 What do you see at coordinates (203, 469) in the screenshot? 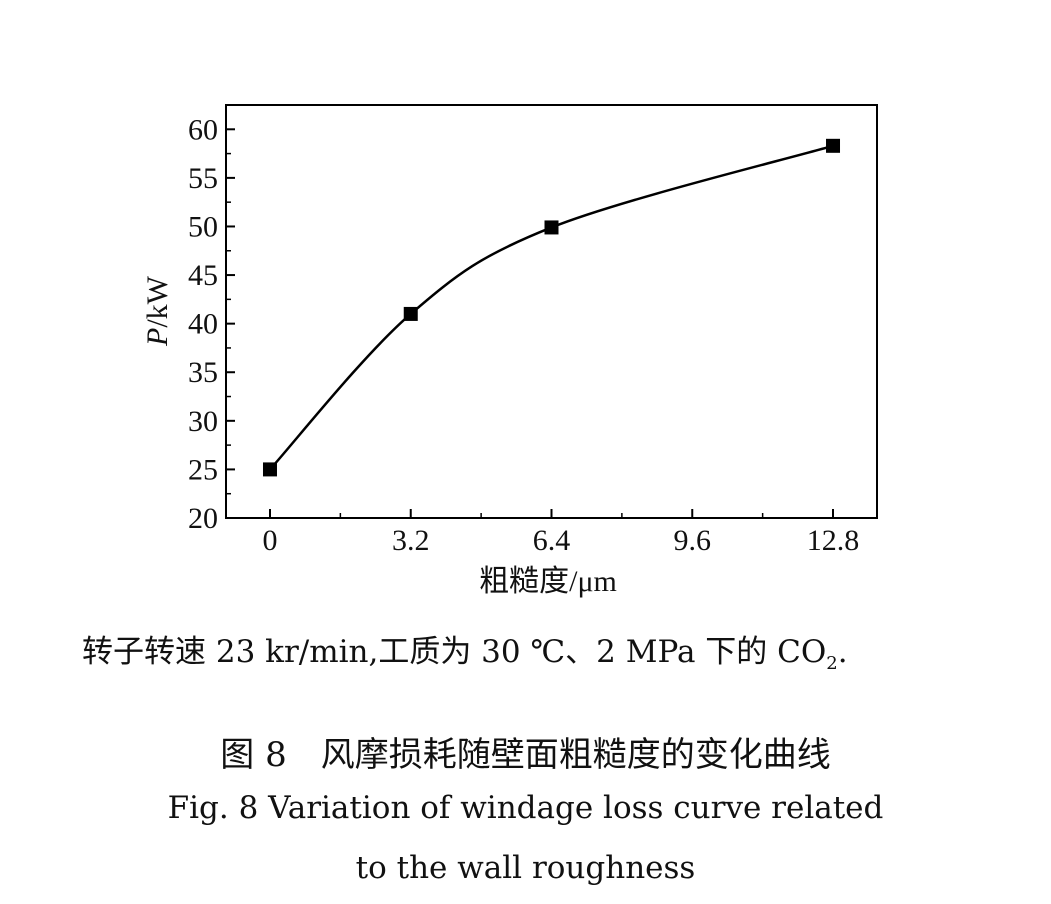
I see `y-tick-label: 25` at bounding box center [203, 469].